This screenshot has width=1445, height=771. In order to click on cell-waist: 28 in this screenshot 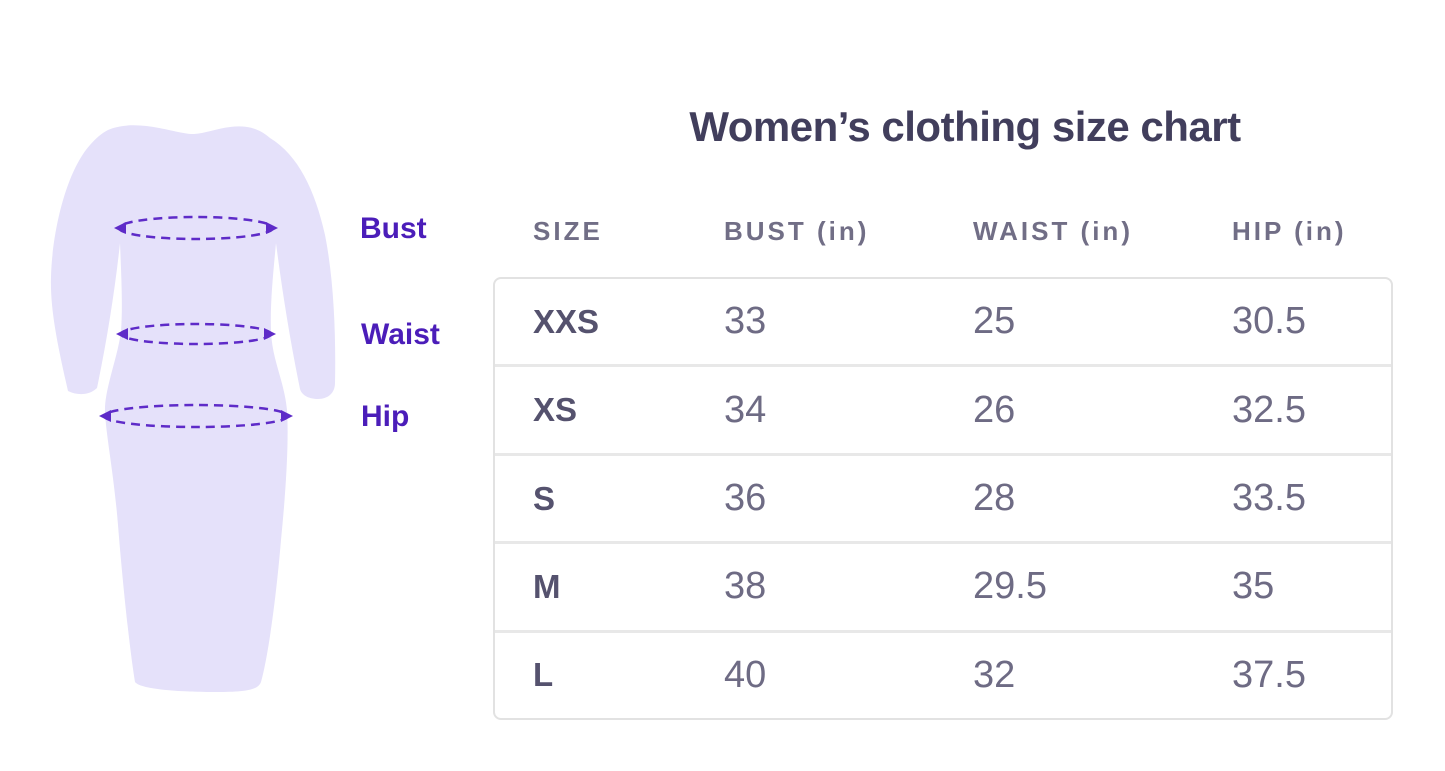, I will do `click(994, 498)`.